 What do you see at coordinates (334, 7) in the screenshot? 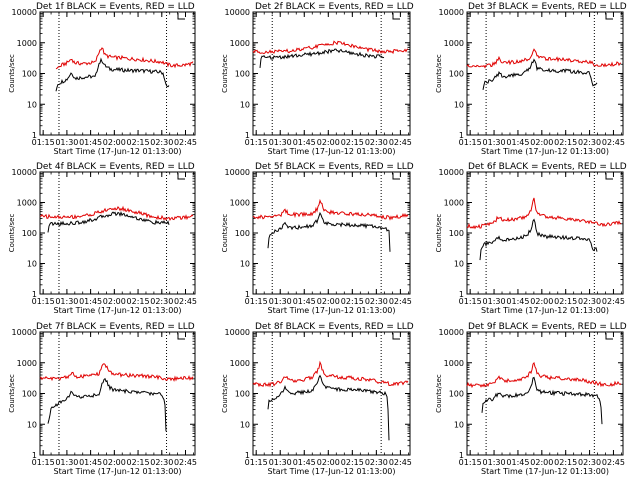
I see `panel-title: Det 2f BLACK = Events, RED = LLD` at bounding box center [334, 7].